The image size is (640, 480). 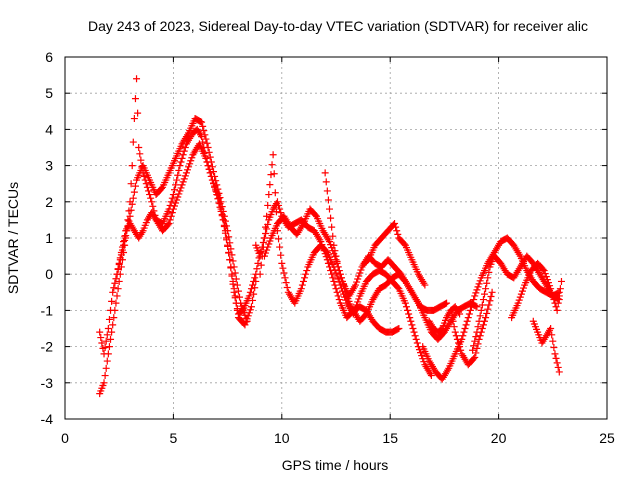 I want to click on x-tick-label: 5, so click(x=174, y=438).